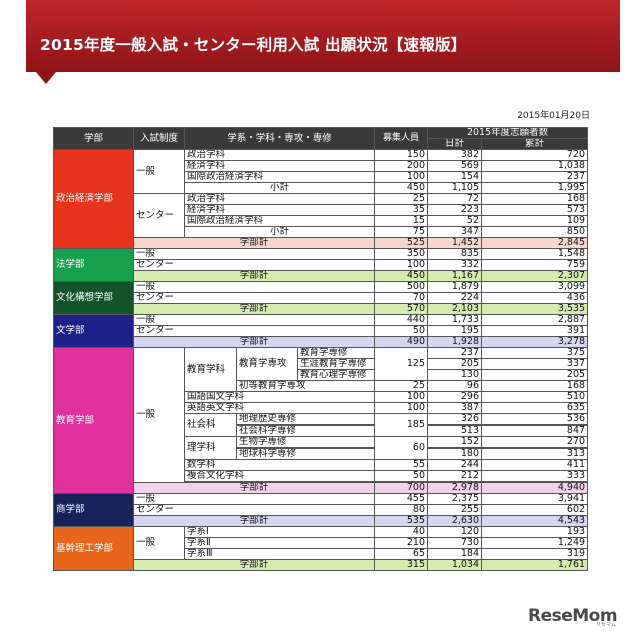 The width and height of the screenshot is (640, 640). Describe the element at coordinates (508, 133) in the screenshot. I see `header-applicants: 2015年度志願者数` at that location.